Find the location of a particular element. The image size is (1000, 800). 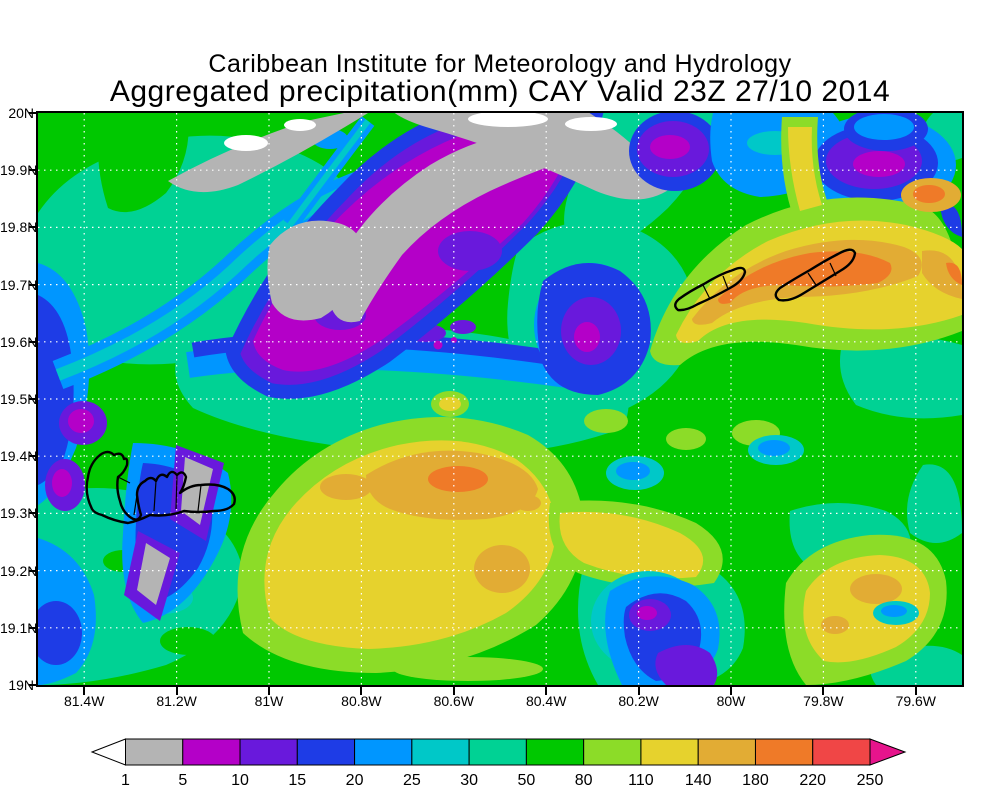

island-little-cayman is located at coordinates (710, 289).